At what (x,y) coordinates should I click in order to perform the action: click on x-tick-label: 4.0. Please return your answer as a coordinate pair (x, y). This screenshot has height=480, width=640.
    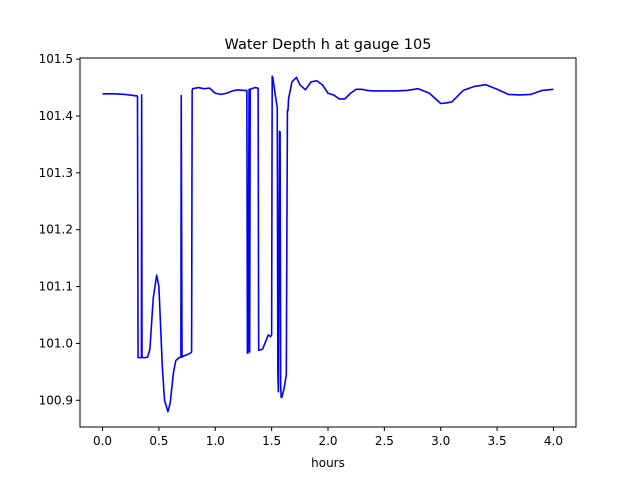
    Looking at the image, I should click on (553, 441).